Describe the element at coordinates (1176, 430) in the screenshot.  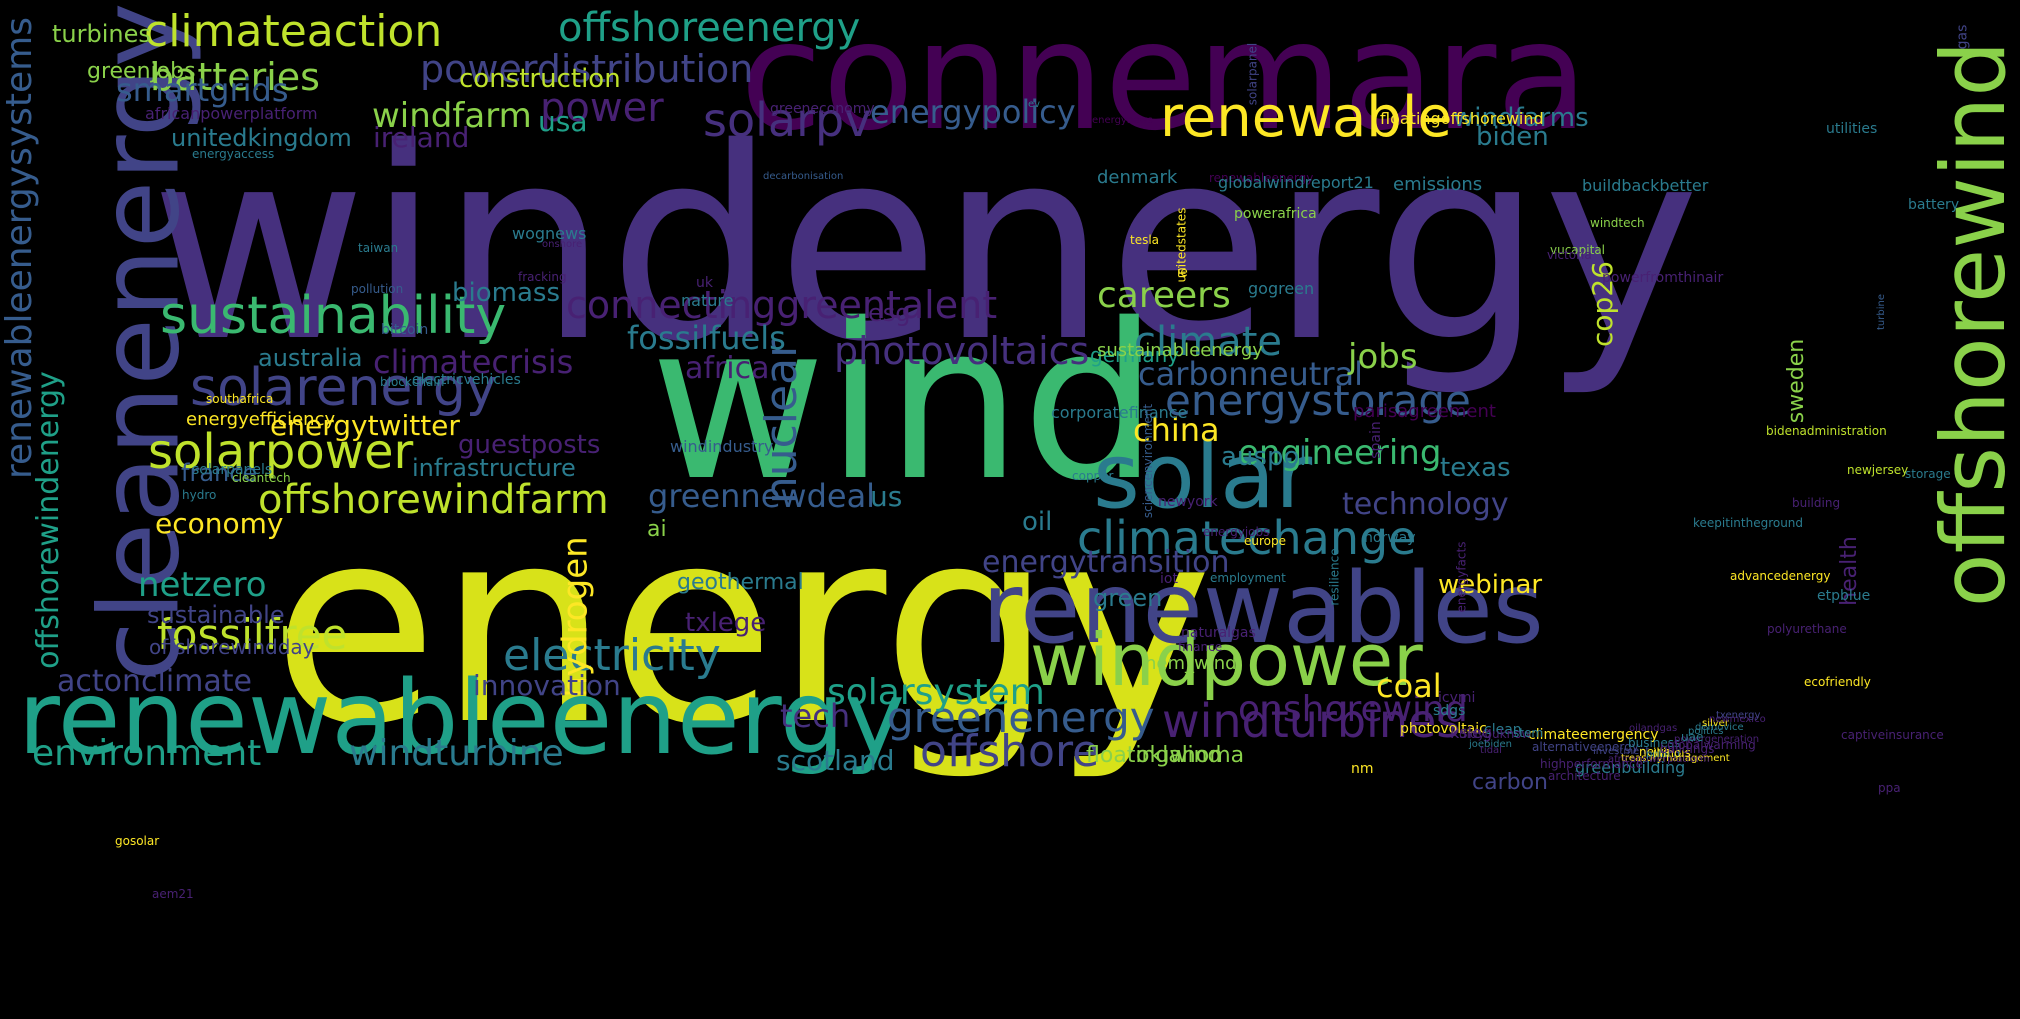
I see `word-china: china` at that location.